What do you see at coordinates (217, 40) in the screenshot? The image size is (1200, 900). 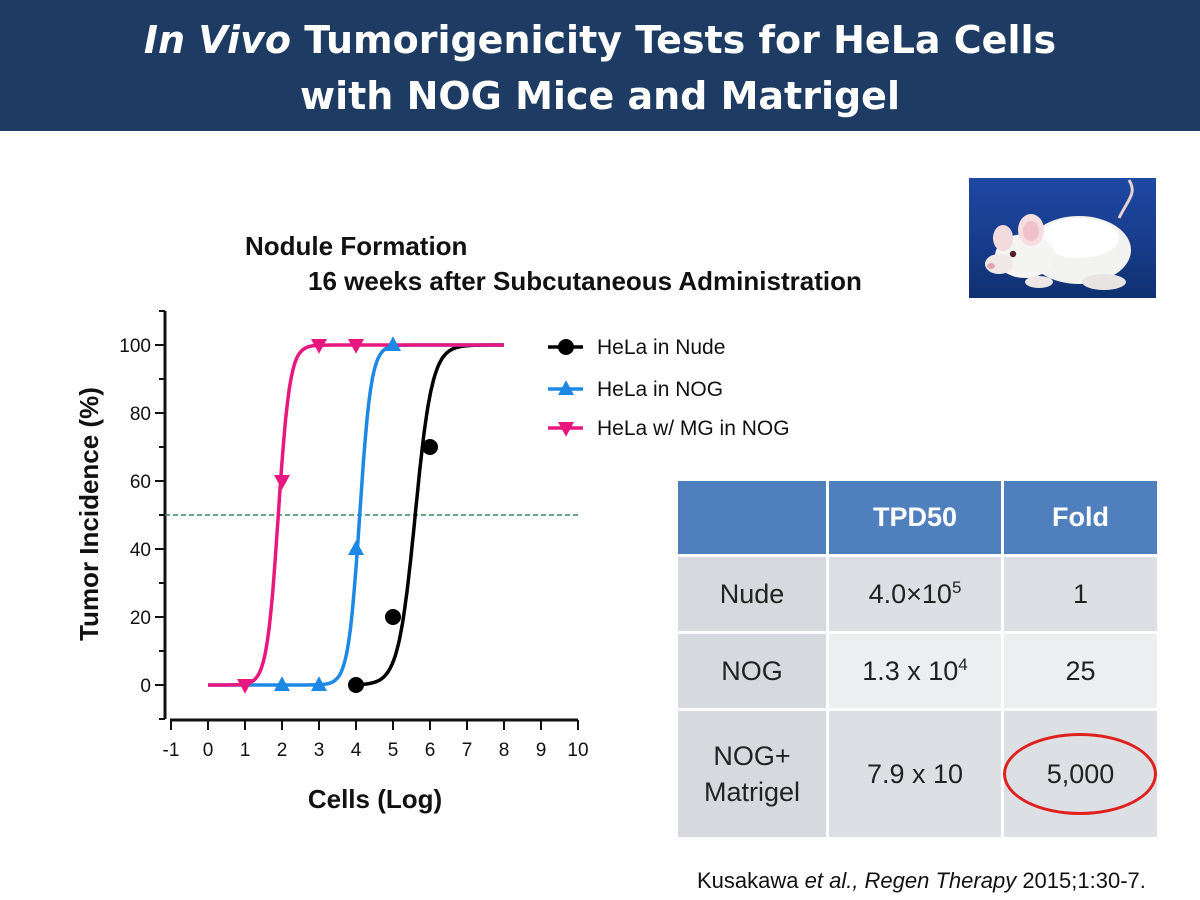 I see `title-italic: In Vivo` at bounding box center [217, 40].